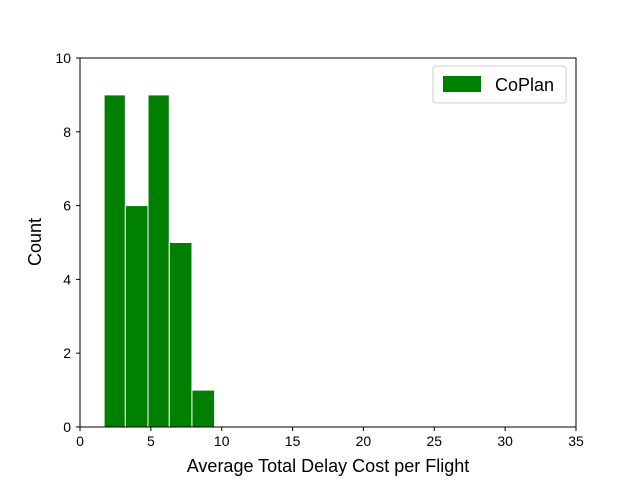 This screenshot has width=640, height=480. Describe the element at coordinates (63, 58) in the screenshot. I see `y-tick-label: 10` at that location.